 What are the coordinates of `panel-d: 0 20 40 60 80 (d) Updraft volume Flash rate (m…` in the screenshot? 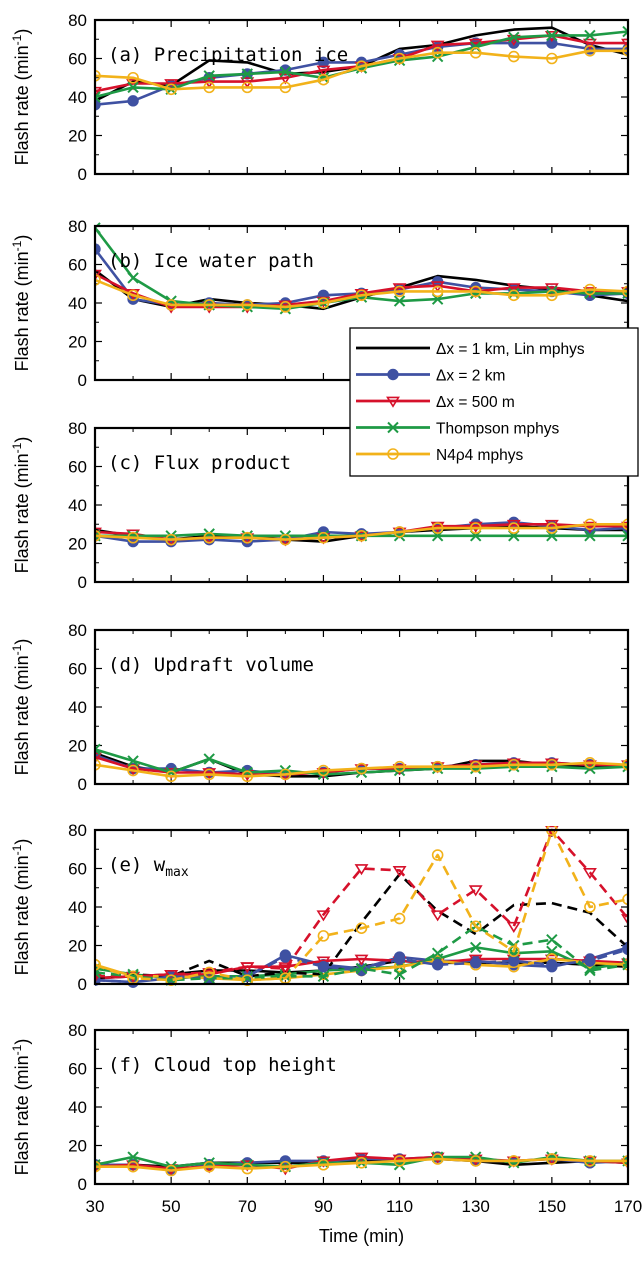 It's located at (320, 707).